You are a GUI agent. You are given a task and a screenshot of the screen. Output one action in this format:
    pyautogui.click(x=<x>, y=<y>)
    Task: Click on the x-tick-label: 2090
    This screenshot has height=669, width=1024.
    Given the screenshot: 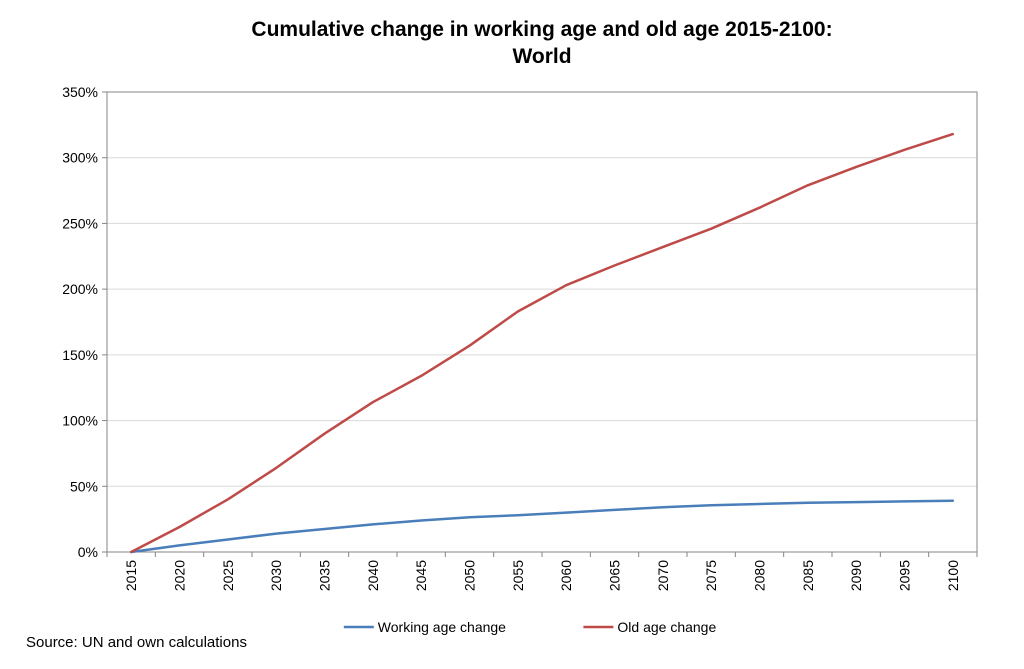 What is the action you would take?
    pyautogui.click(x=856, y=575)
    